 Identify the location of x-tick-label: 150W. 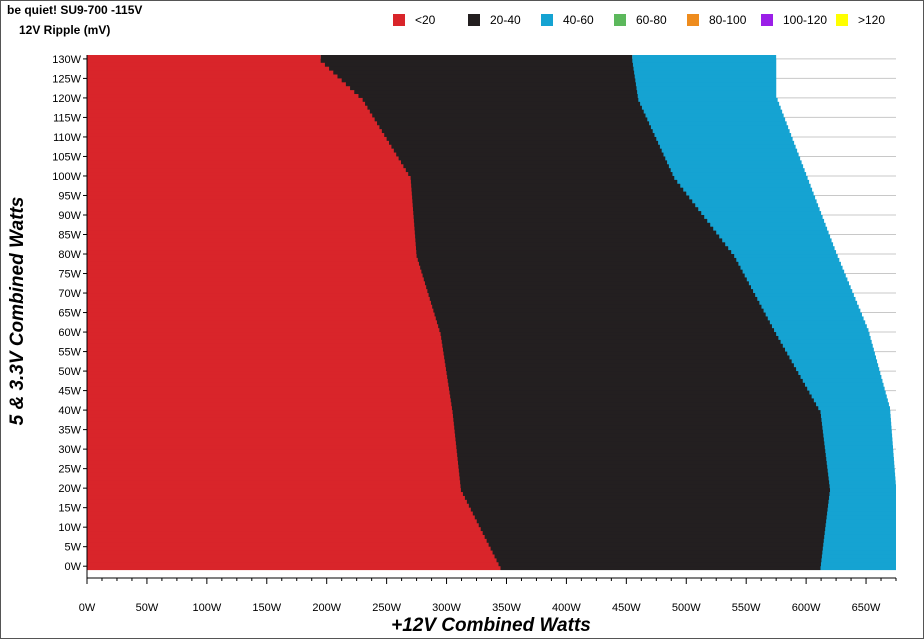
(266, 608).